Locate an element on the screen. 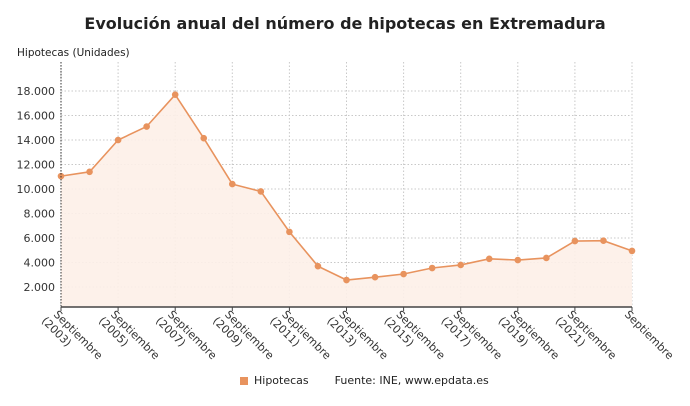  legend: Hipotecas Fuente: INE, www.epdata.es is located at coordinates (364, 380).